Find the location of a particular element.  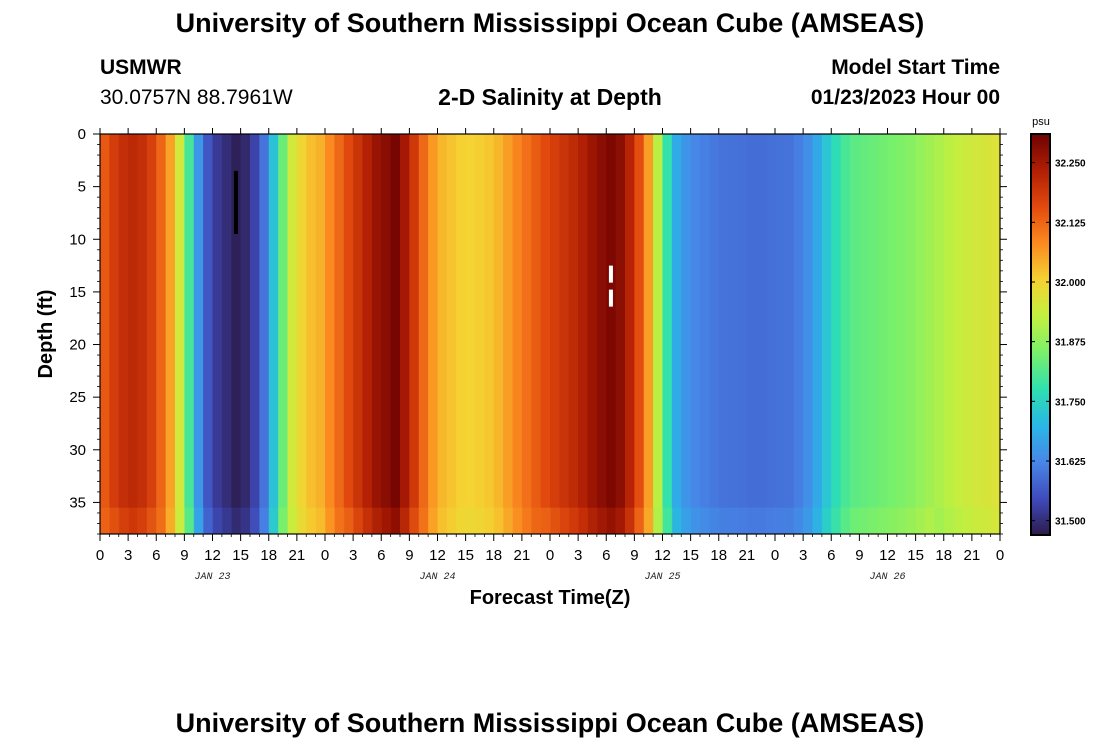

colorbar-tick-label: 31.625 is located at coordinates (1070, 462).